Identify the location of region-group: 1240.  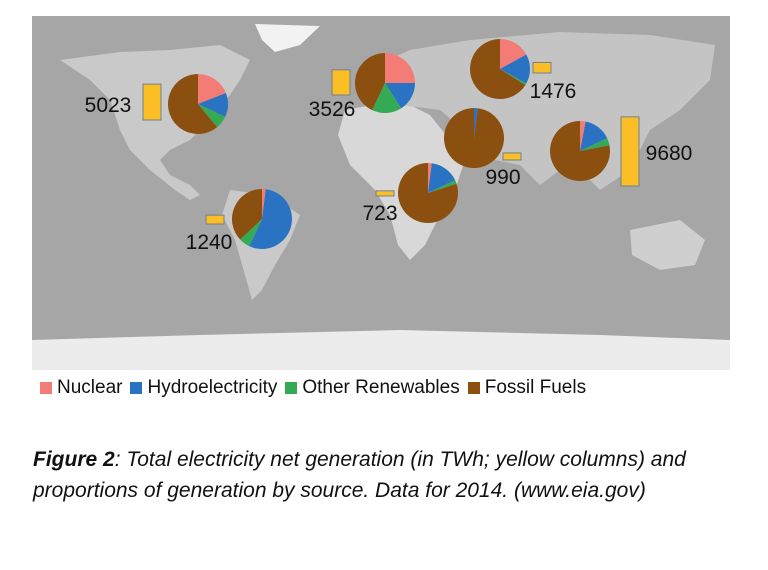
(239, 221).